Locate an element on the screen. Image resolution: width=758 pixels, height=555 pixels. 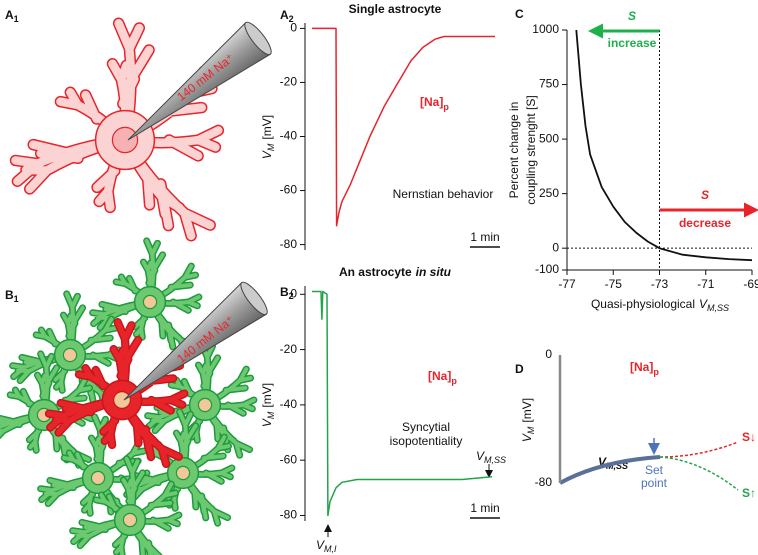
x-tick-label: -73 is located at coordinates (660, 284).